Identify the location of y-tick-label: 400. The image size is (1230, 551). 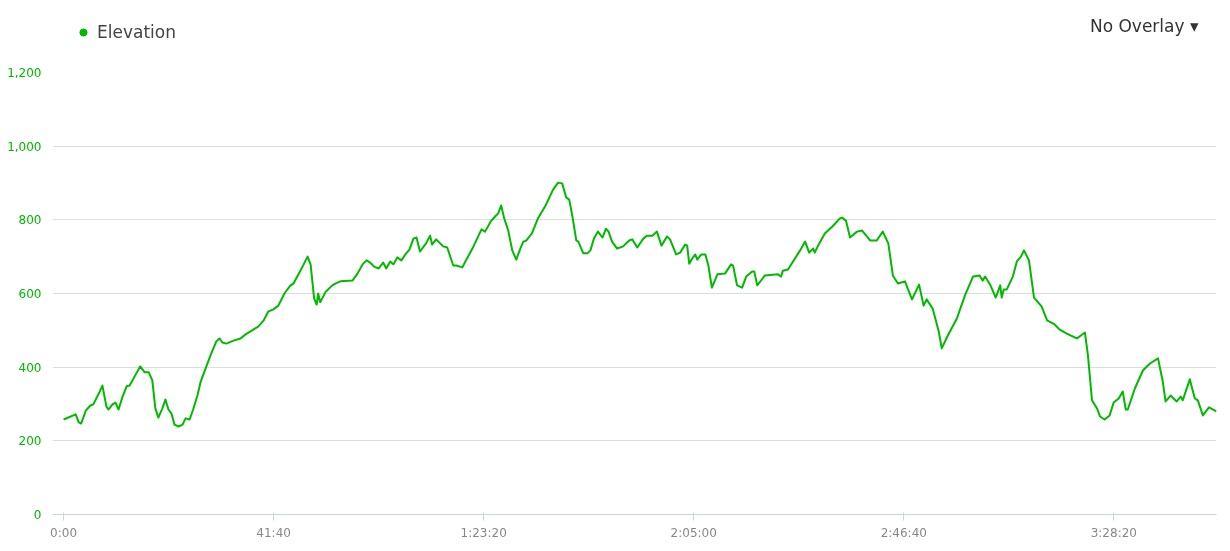
(30, 367).